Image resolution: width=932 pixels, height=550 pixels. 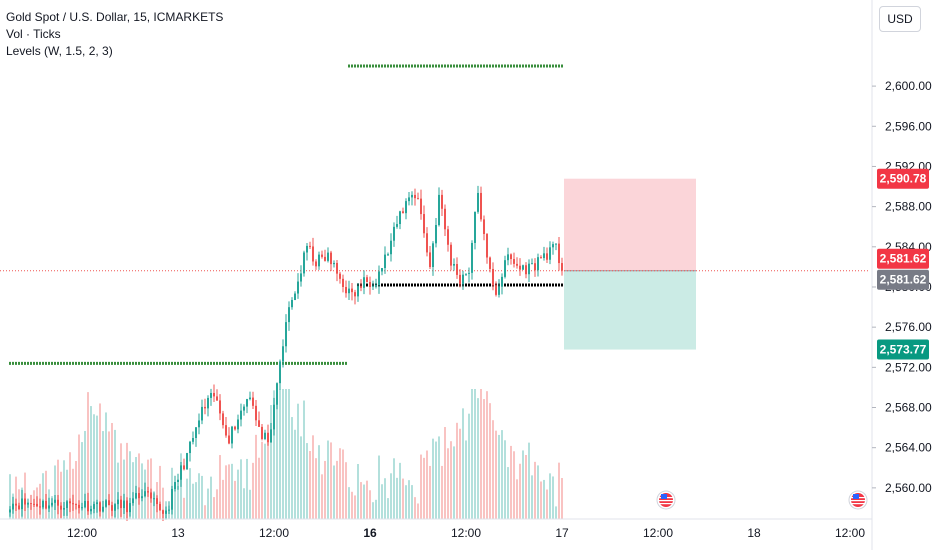 I want to click on levels-indicator-label: Levels (W, 1.5, 2, 3), so click(x=59, y=51).